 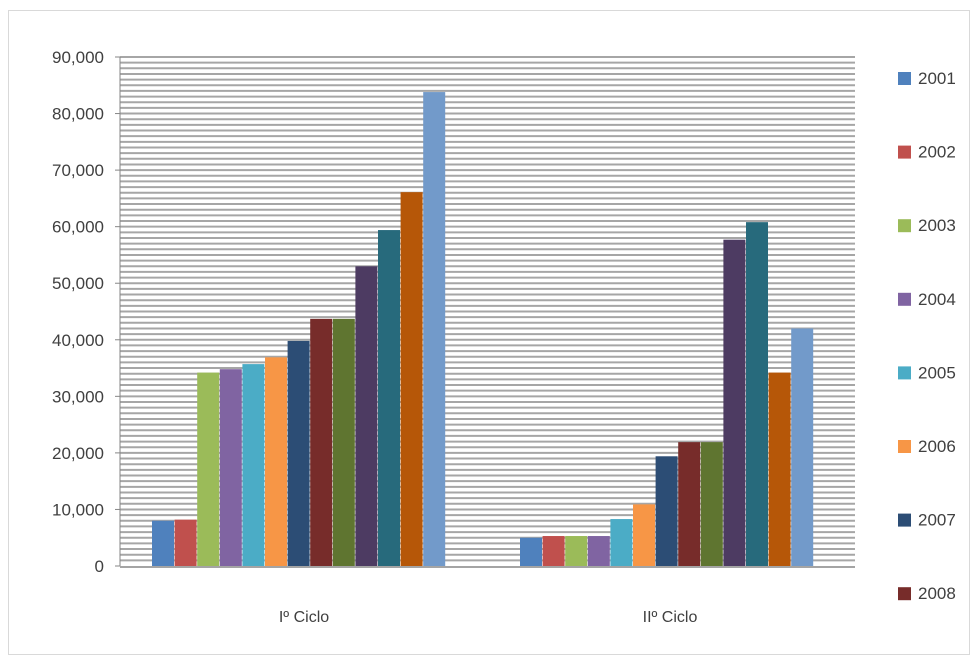 I want to click on legend-label: 2004, so click(x=937, y=299).